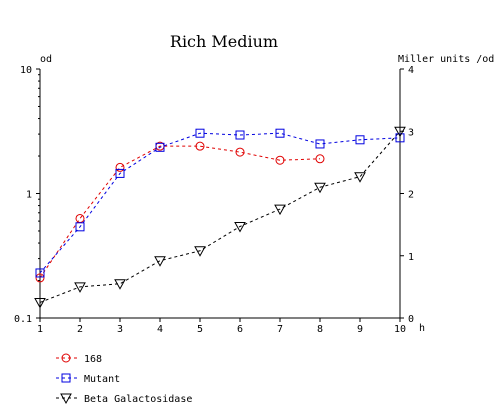 The height and width of the screenshot is (405, 496). What do you see at coordinates (422, 328) in the screenshot?
I see `x-axis-unit: h` at bounding box center [422, 328].